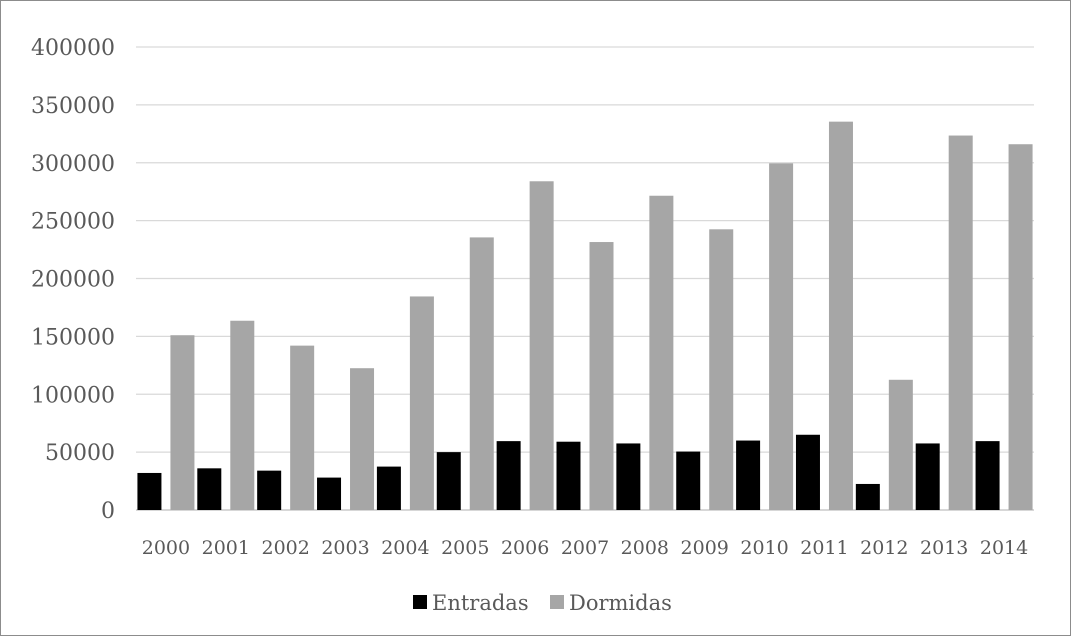  I want to click on x-tick-label: 2009, so click(705, 548).